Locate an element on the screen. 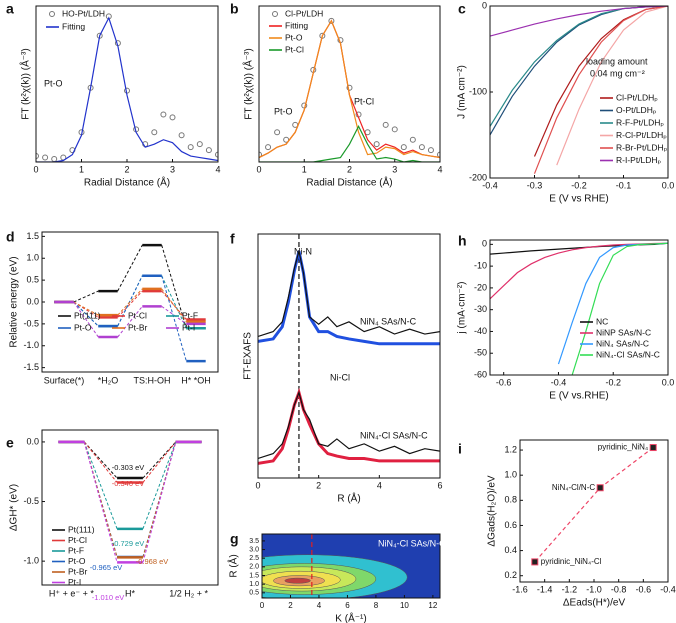 The height and width of the screenshot is (623, 676). legend-label: NiN₄ SAs/N-C is located at coordinates (622, 343).